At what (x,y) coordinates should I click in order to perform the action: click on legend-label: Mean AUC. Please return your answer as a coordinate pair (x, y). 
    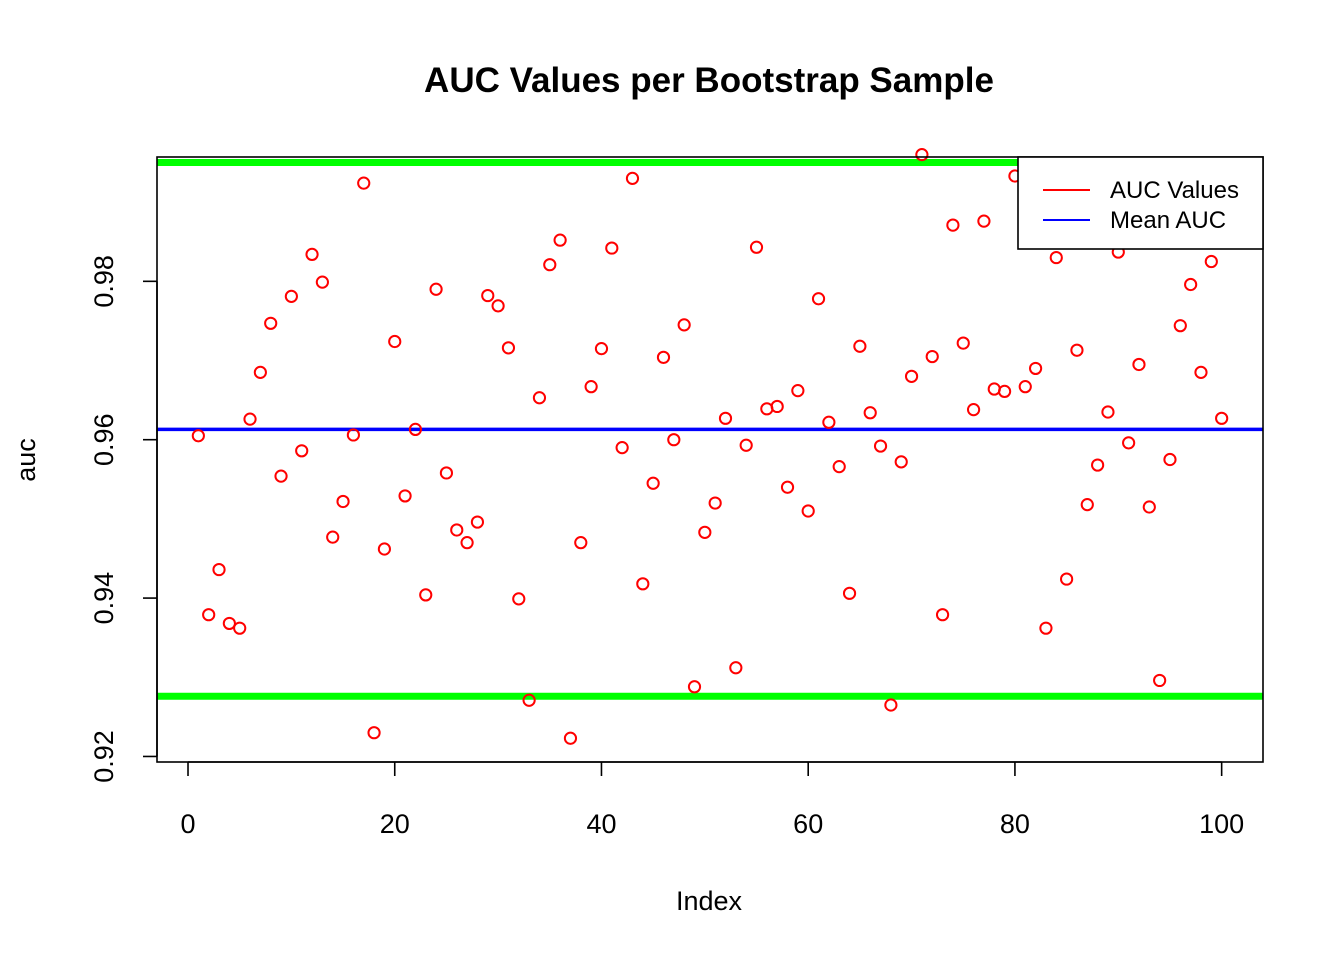
    Looking at the image, I should click on (1168, 220).